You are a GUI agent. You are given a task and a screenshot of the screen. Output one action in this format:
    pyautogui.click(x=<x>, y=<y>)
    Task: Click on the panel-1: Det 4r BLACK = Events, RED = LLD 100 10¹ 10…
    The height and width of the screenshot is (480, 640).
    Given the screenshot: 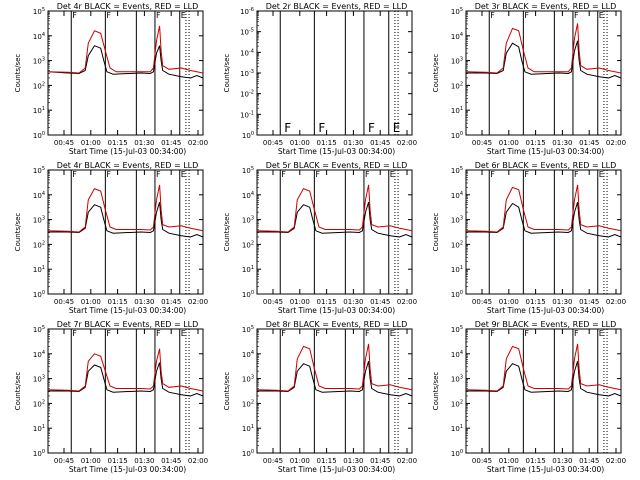 What is the action you would take?
    pyautogui.click(x=111, y=79)
    